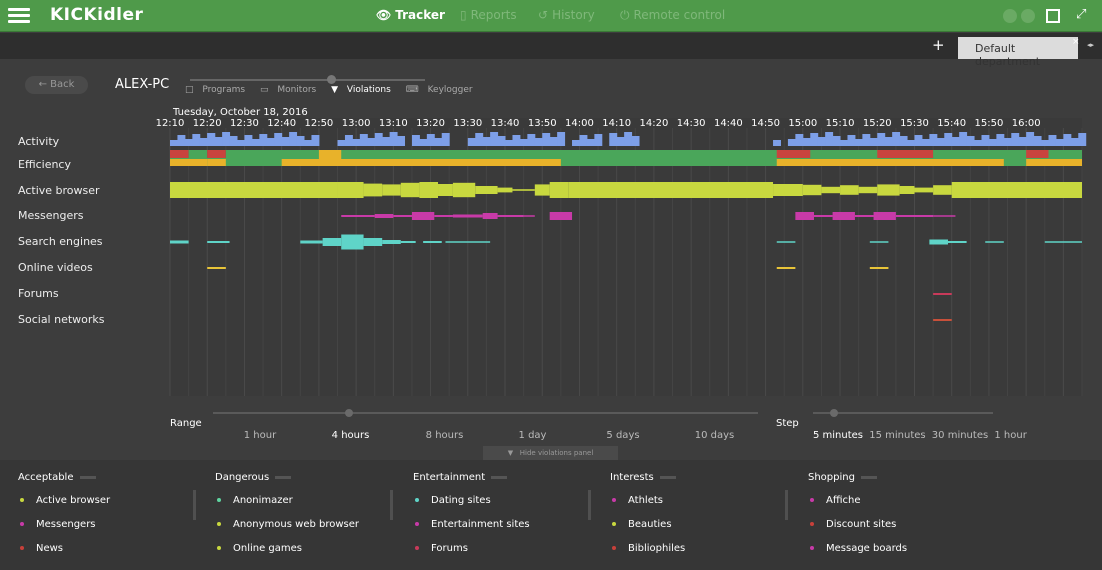  Describe the element at coordinates (838, 435) in the screenshot. I see `step-option-5-minutes: 5 minutes` at that location.